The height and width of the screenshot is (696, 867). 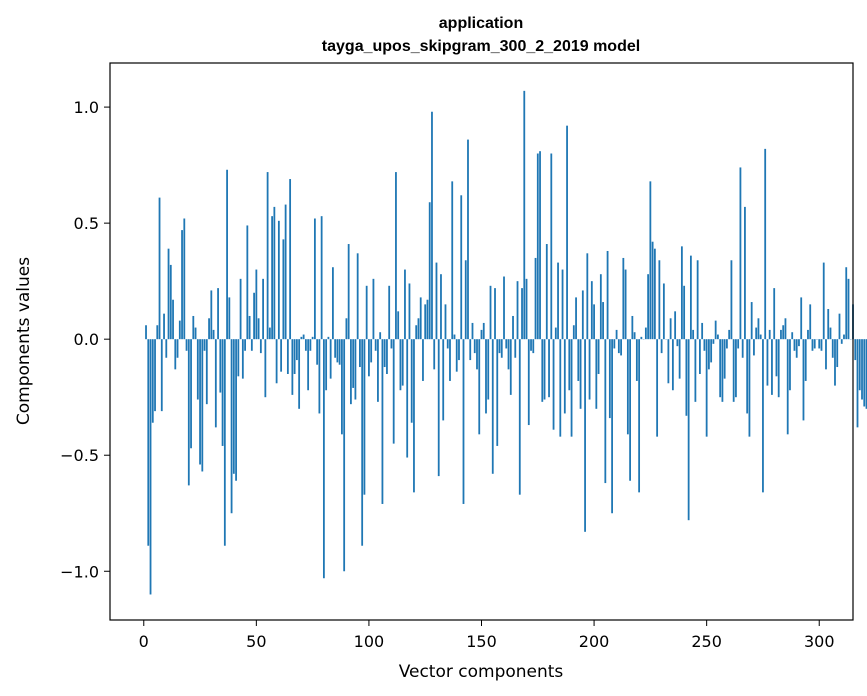 What do you see at coordinates (369, 641) in the screenshot?
I see `x-tick-label: 100` at bounding box center [369, 641].